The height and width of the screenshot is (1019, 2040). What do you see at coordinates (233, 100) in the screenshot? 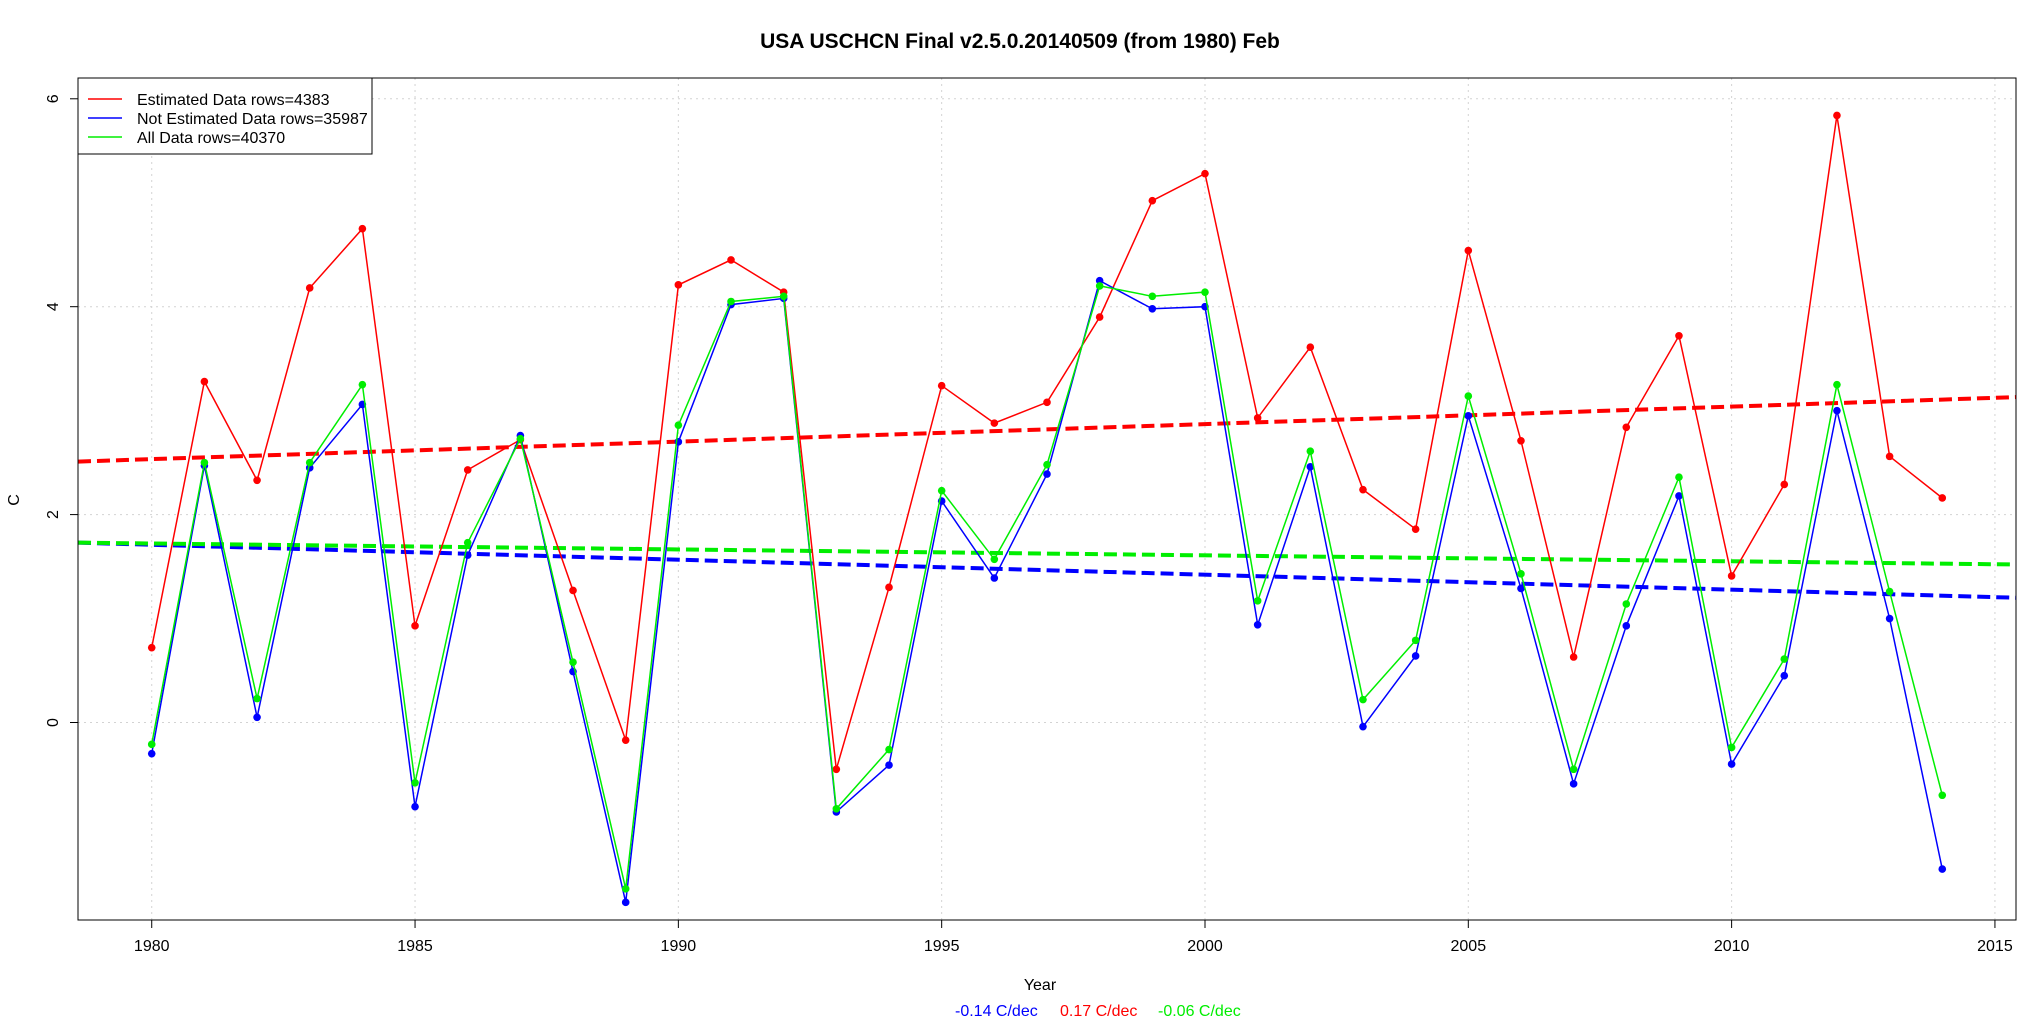
I see `legend-label-estimated: Estimated Data rows=4383` at bounding box center [233, 100].